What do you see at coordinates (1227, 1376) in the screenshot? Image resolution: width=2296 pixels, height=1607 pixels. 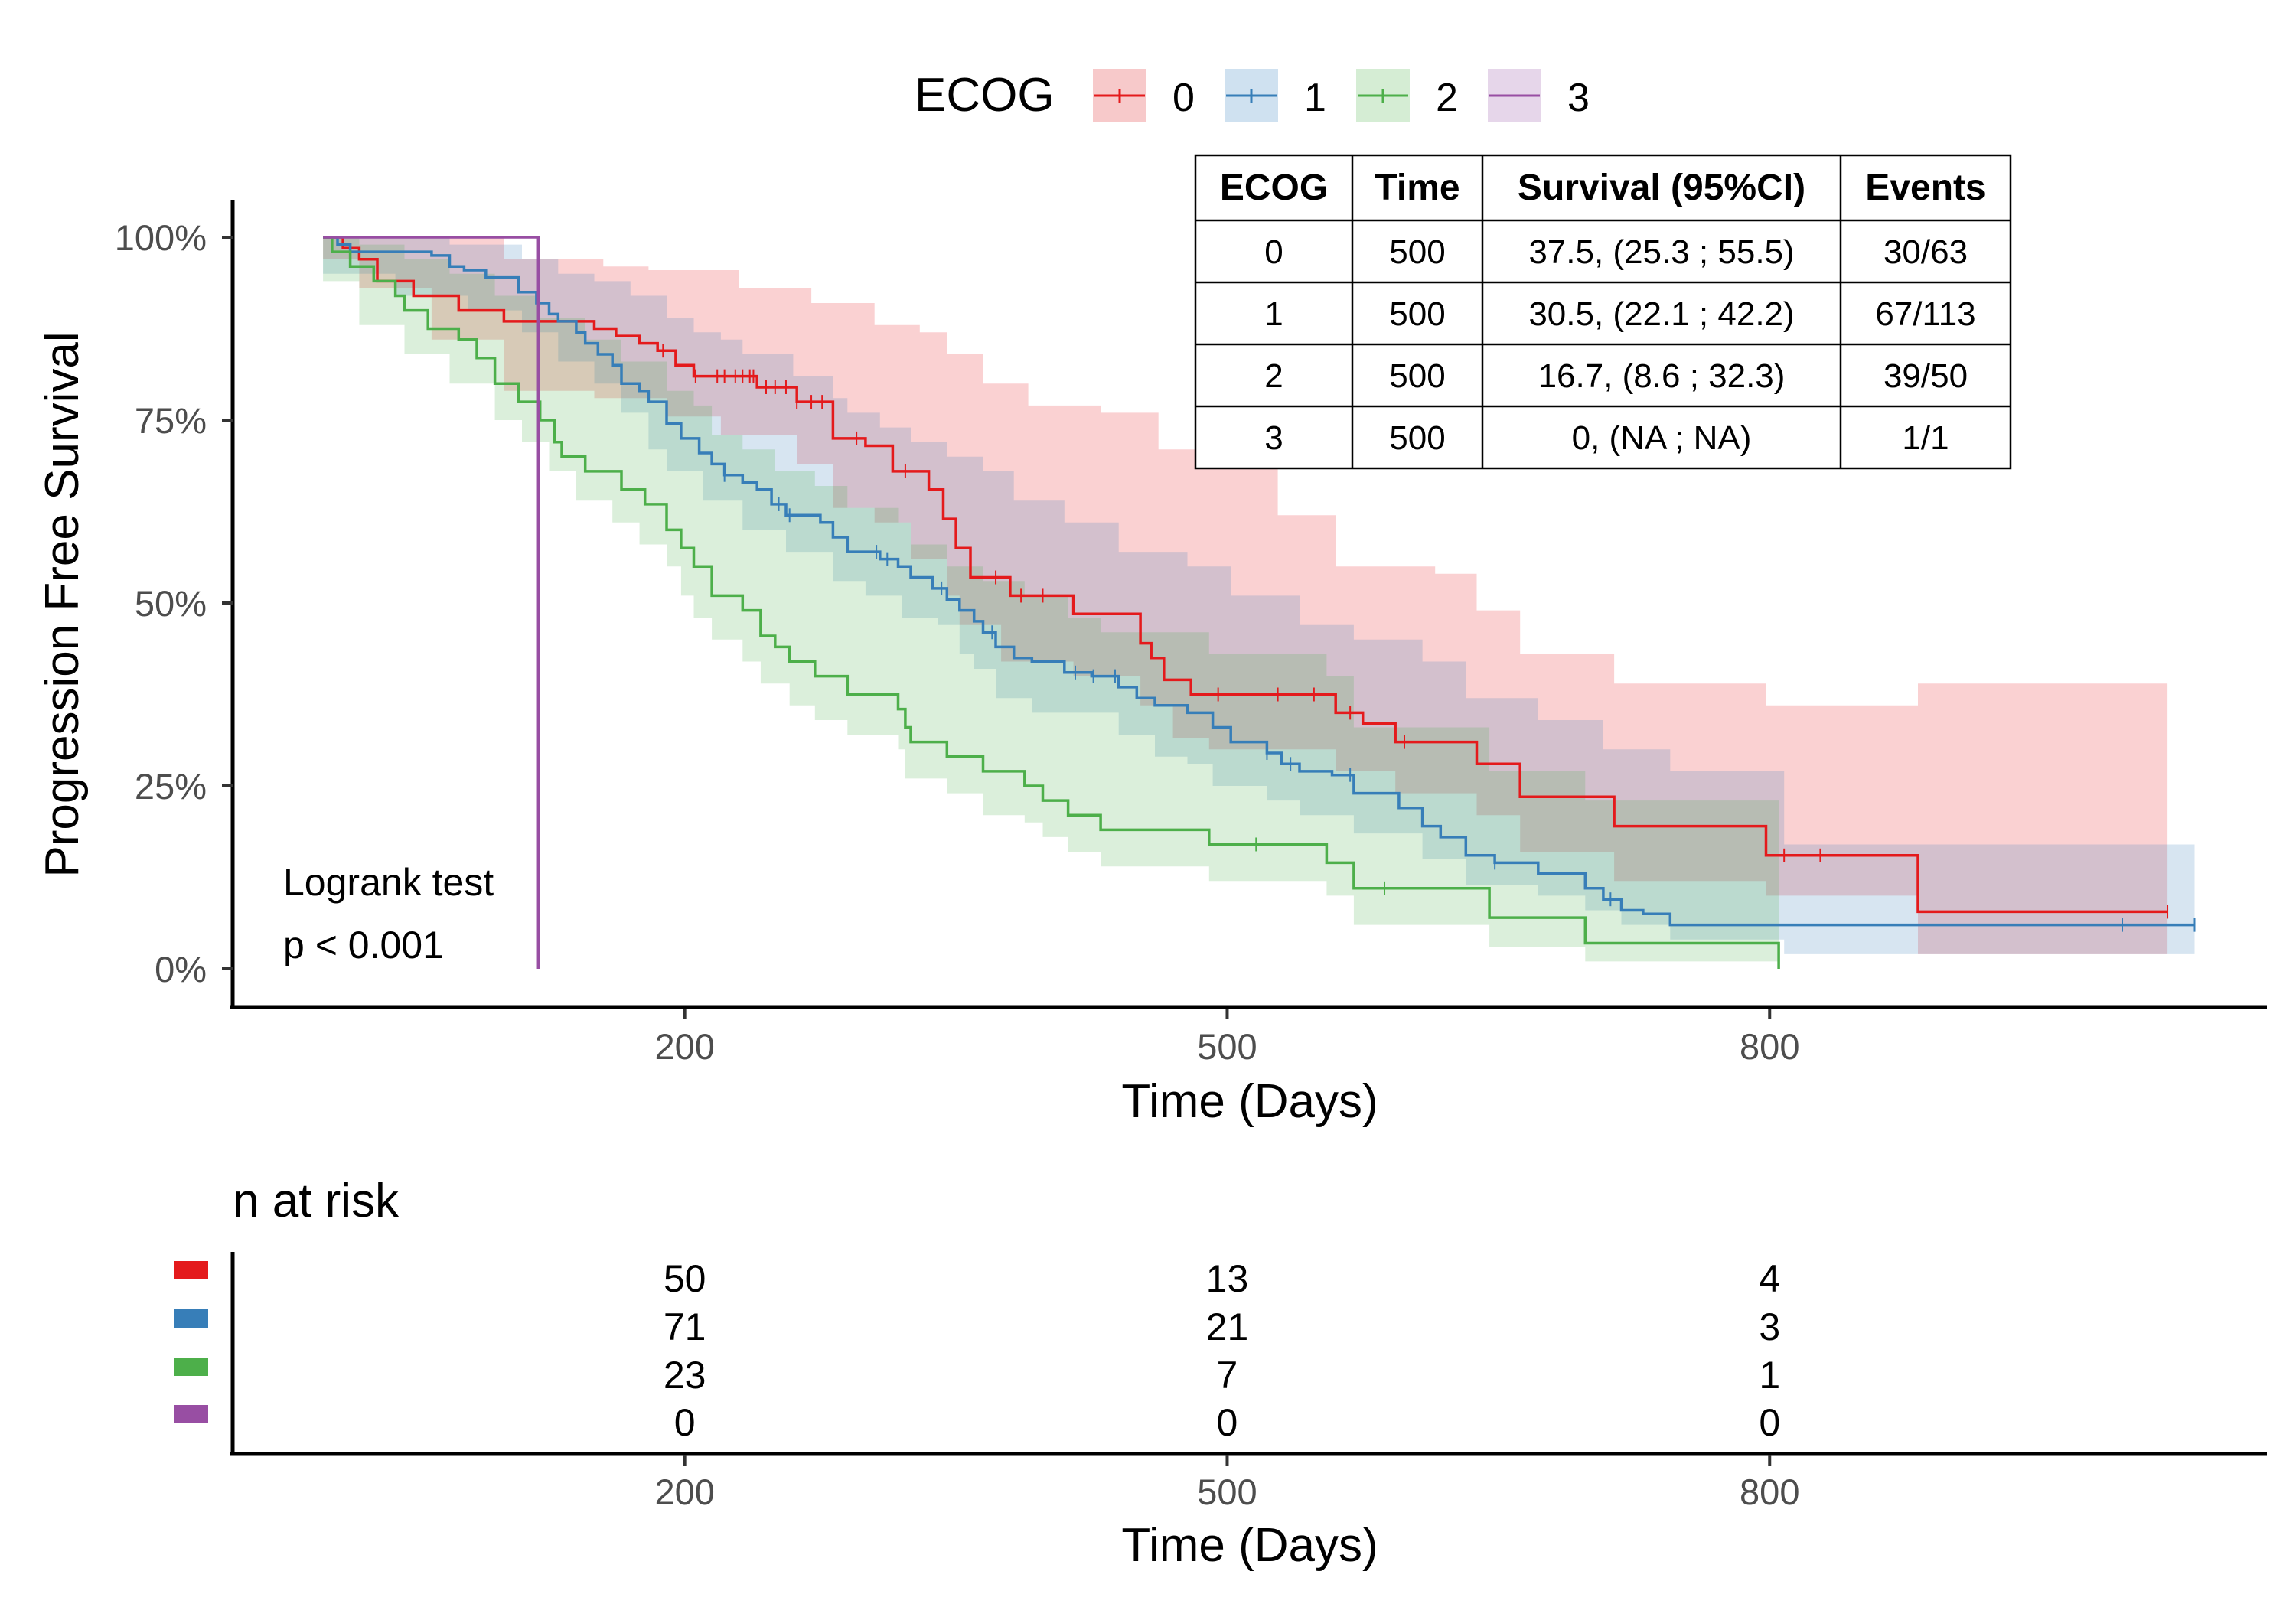 I see `risk-count: 7` at bounding box center [1227, 1376].